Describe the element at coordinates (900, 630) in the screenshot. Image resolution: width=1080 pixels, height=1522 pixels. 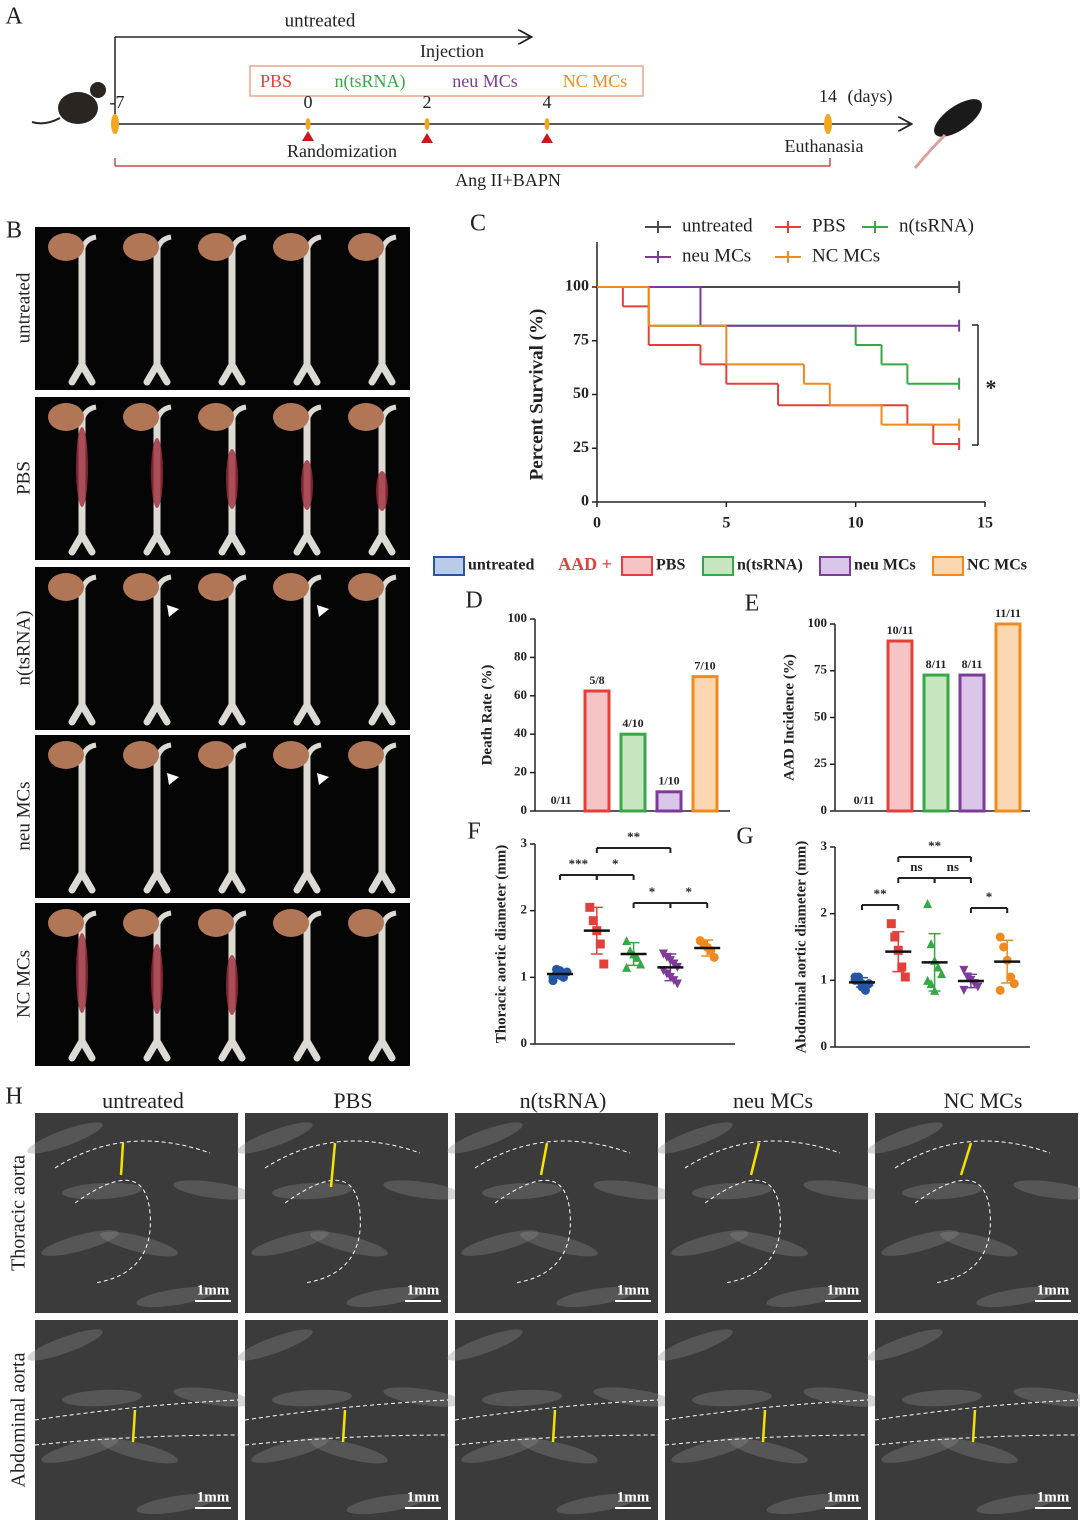
I see `bar-value-label: 10/11` at that location.